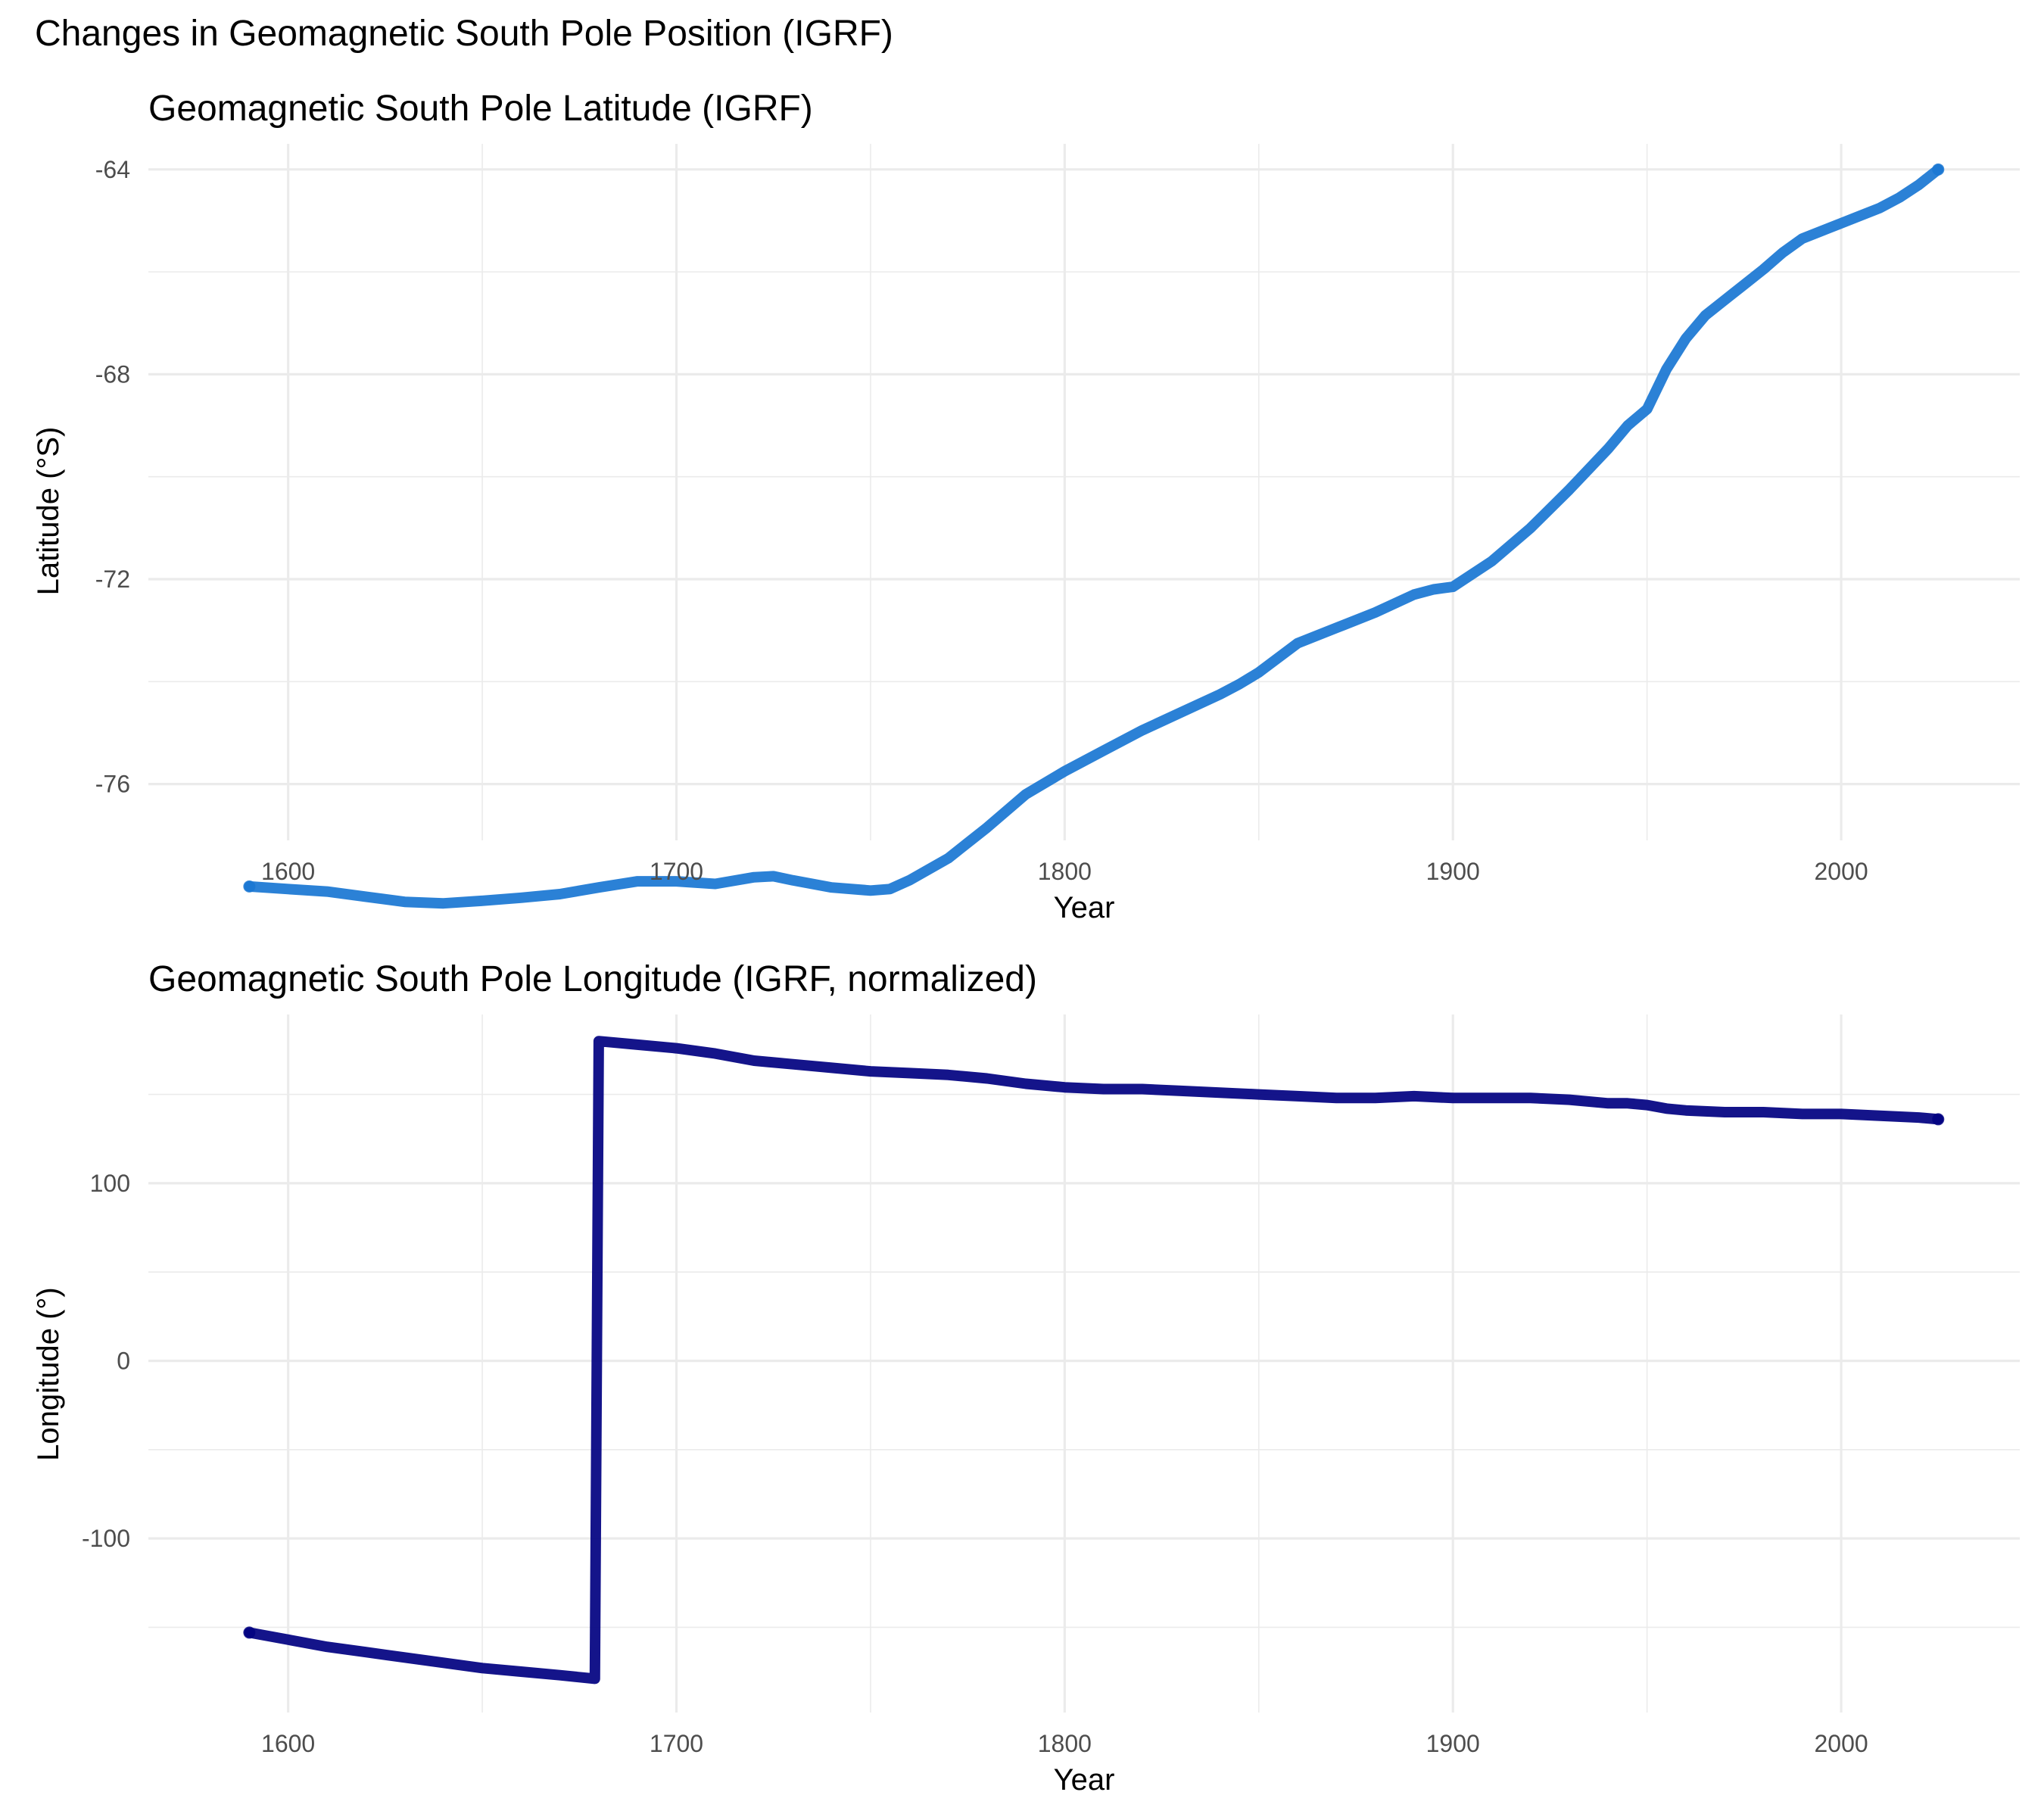 This screenshot has height=1817, width=2044. Describe the element at coordinates (676, 871) in the screenshot. I see `latitude-x-tick-label: 1700` at that location.